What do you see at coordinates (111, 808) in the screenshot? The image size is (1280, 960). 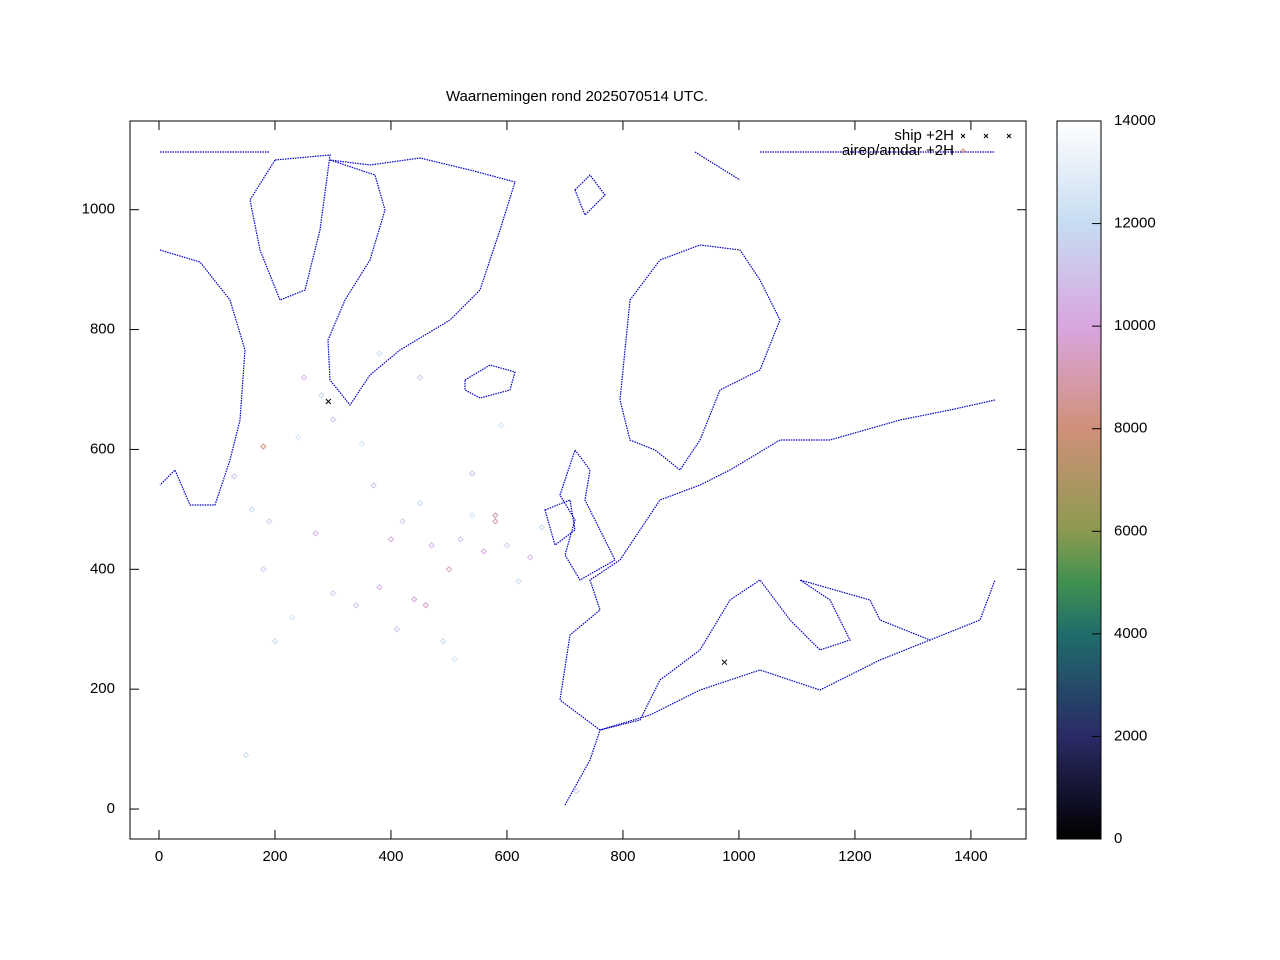 I see `y-tick-label: 0` at bounding box center [111, 808].